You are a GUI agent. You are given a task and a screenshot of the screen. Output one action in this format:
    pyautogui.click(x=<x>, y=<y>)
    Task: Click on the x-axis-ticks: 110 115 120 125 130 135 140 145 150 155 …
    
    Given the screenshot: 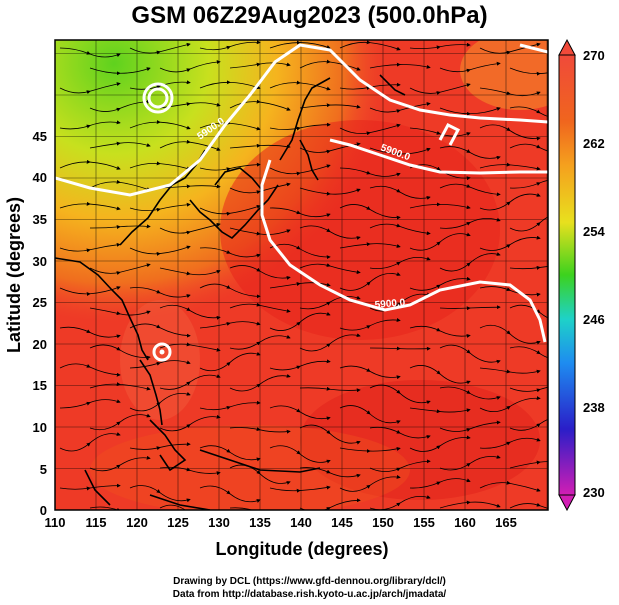 What is the action you would take?
    pyautogui.click(x=281, y=522)
    